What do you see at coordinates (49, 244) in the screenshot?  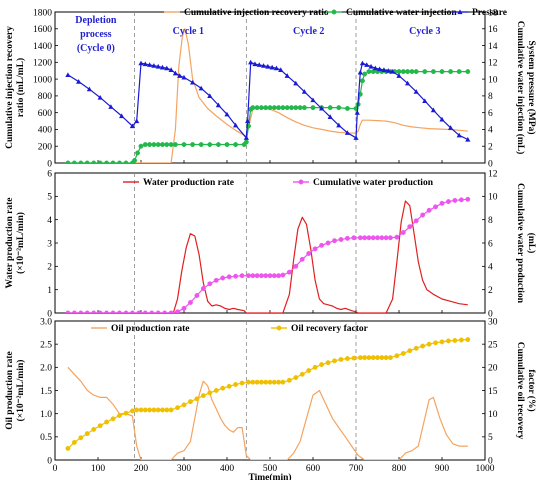 I see `y-tick-label-left: 3` at bounding box center [49, 244].